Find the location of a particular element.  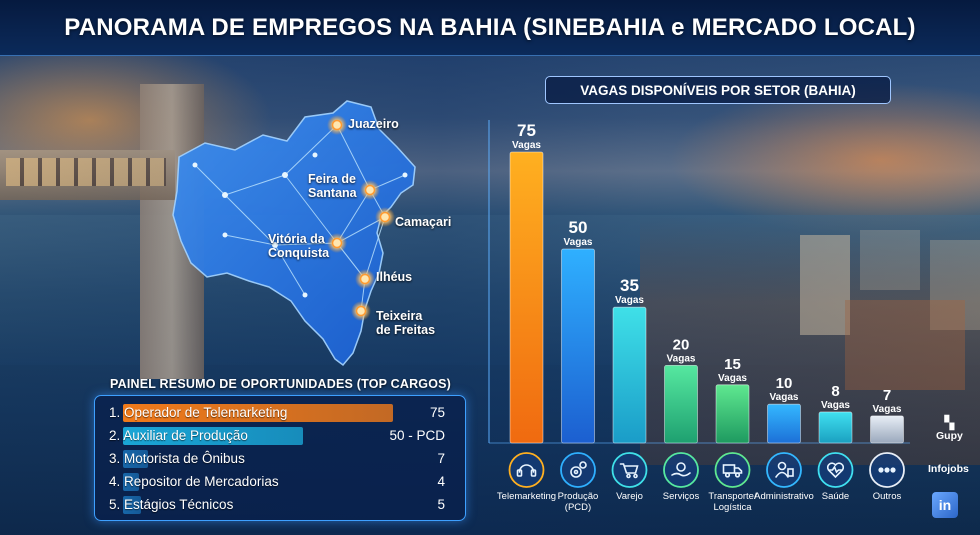

summary-value: 5 is located at coordinates (441, 504).